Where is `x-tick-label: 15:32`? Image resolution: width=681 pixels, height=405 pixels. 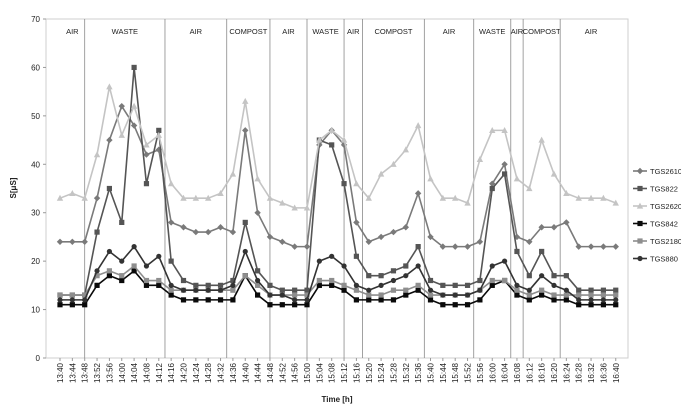
x-tick-label: 15:32 is located at coordinates (406, 372).